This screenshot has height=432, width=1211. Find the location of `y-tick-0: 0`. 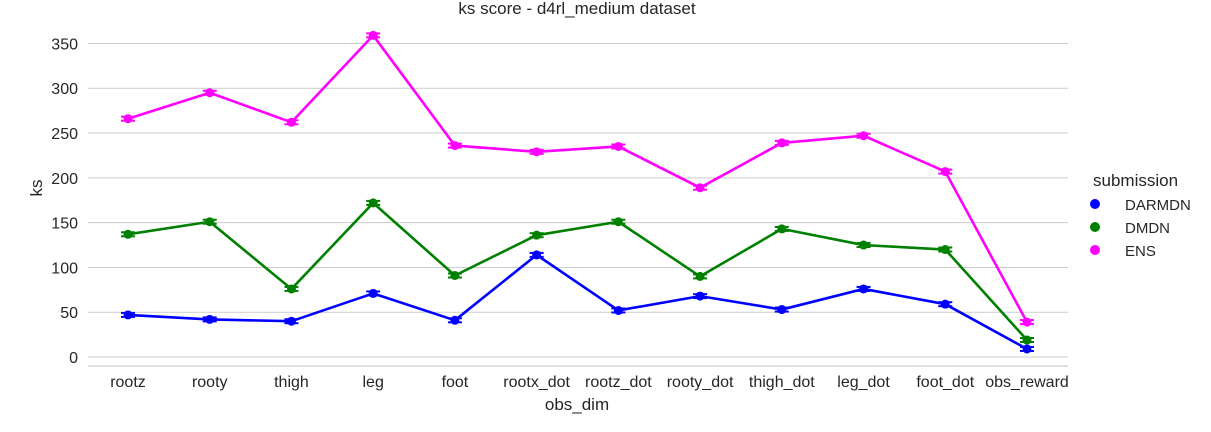

y-tick-0: 0 is located at coordinates (73, 358).